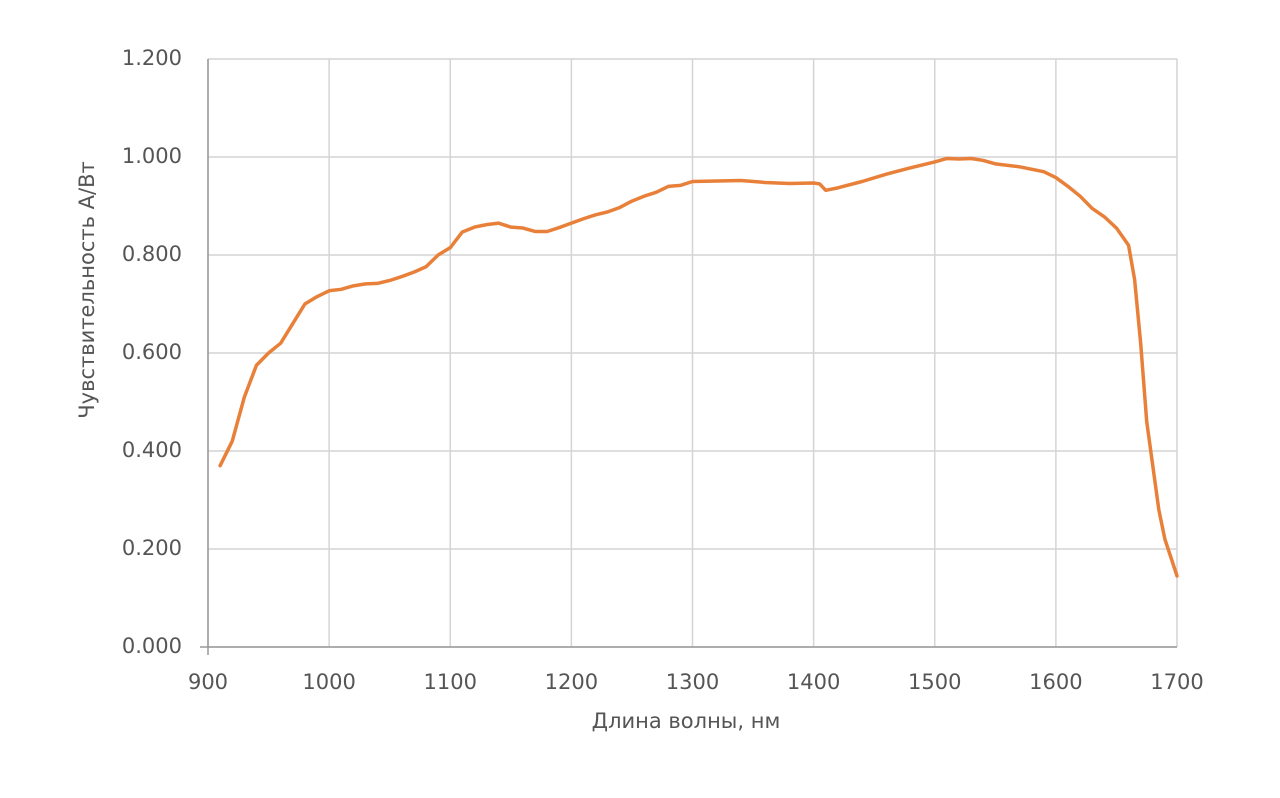 This screenshot has height=798, width=1280. Describe the element at coordinates (450, 682) in the screenshot. I see `x-tick-label: 1100` at that location.